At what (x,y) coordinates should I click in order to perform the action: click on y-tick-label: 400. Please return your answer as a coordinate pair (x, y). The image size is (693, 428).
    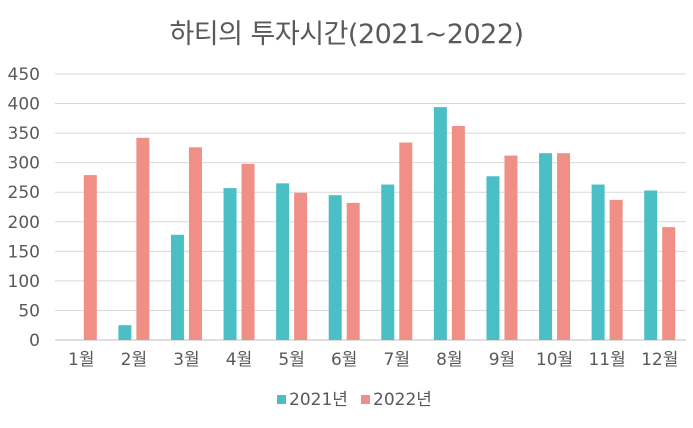
    Looking at the image, I should click on (24, 105).